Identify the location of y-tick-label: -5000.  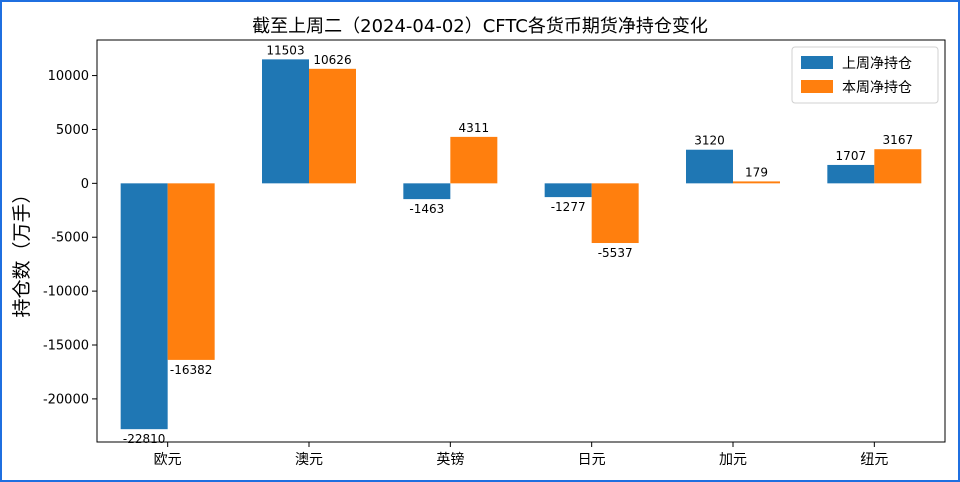
(70, 238).